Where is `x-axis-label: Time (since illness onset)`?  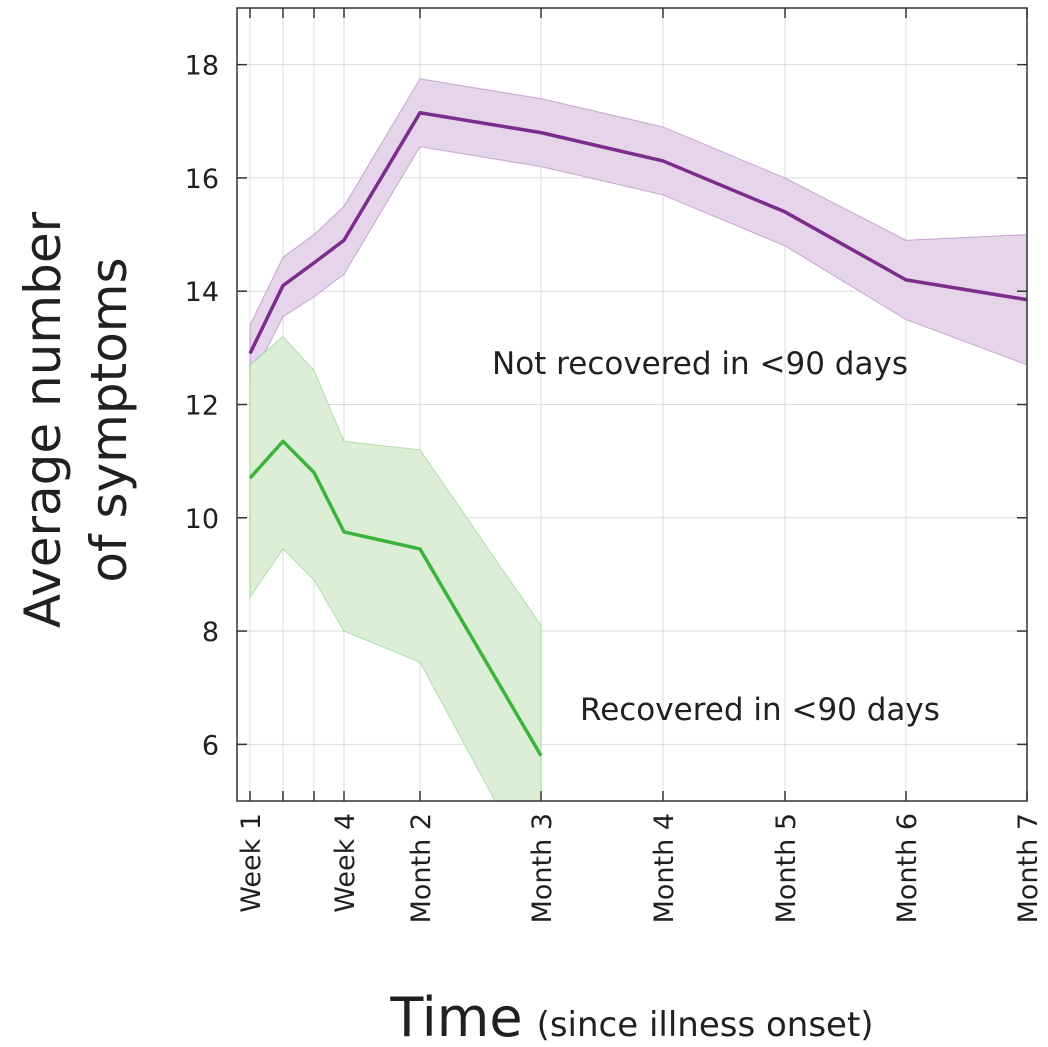 x-axis-label: Time (since illness onset) is located at coordinates (631, 1016).